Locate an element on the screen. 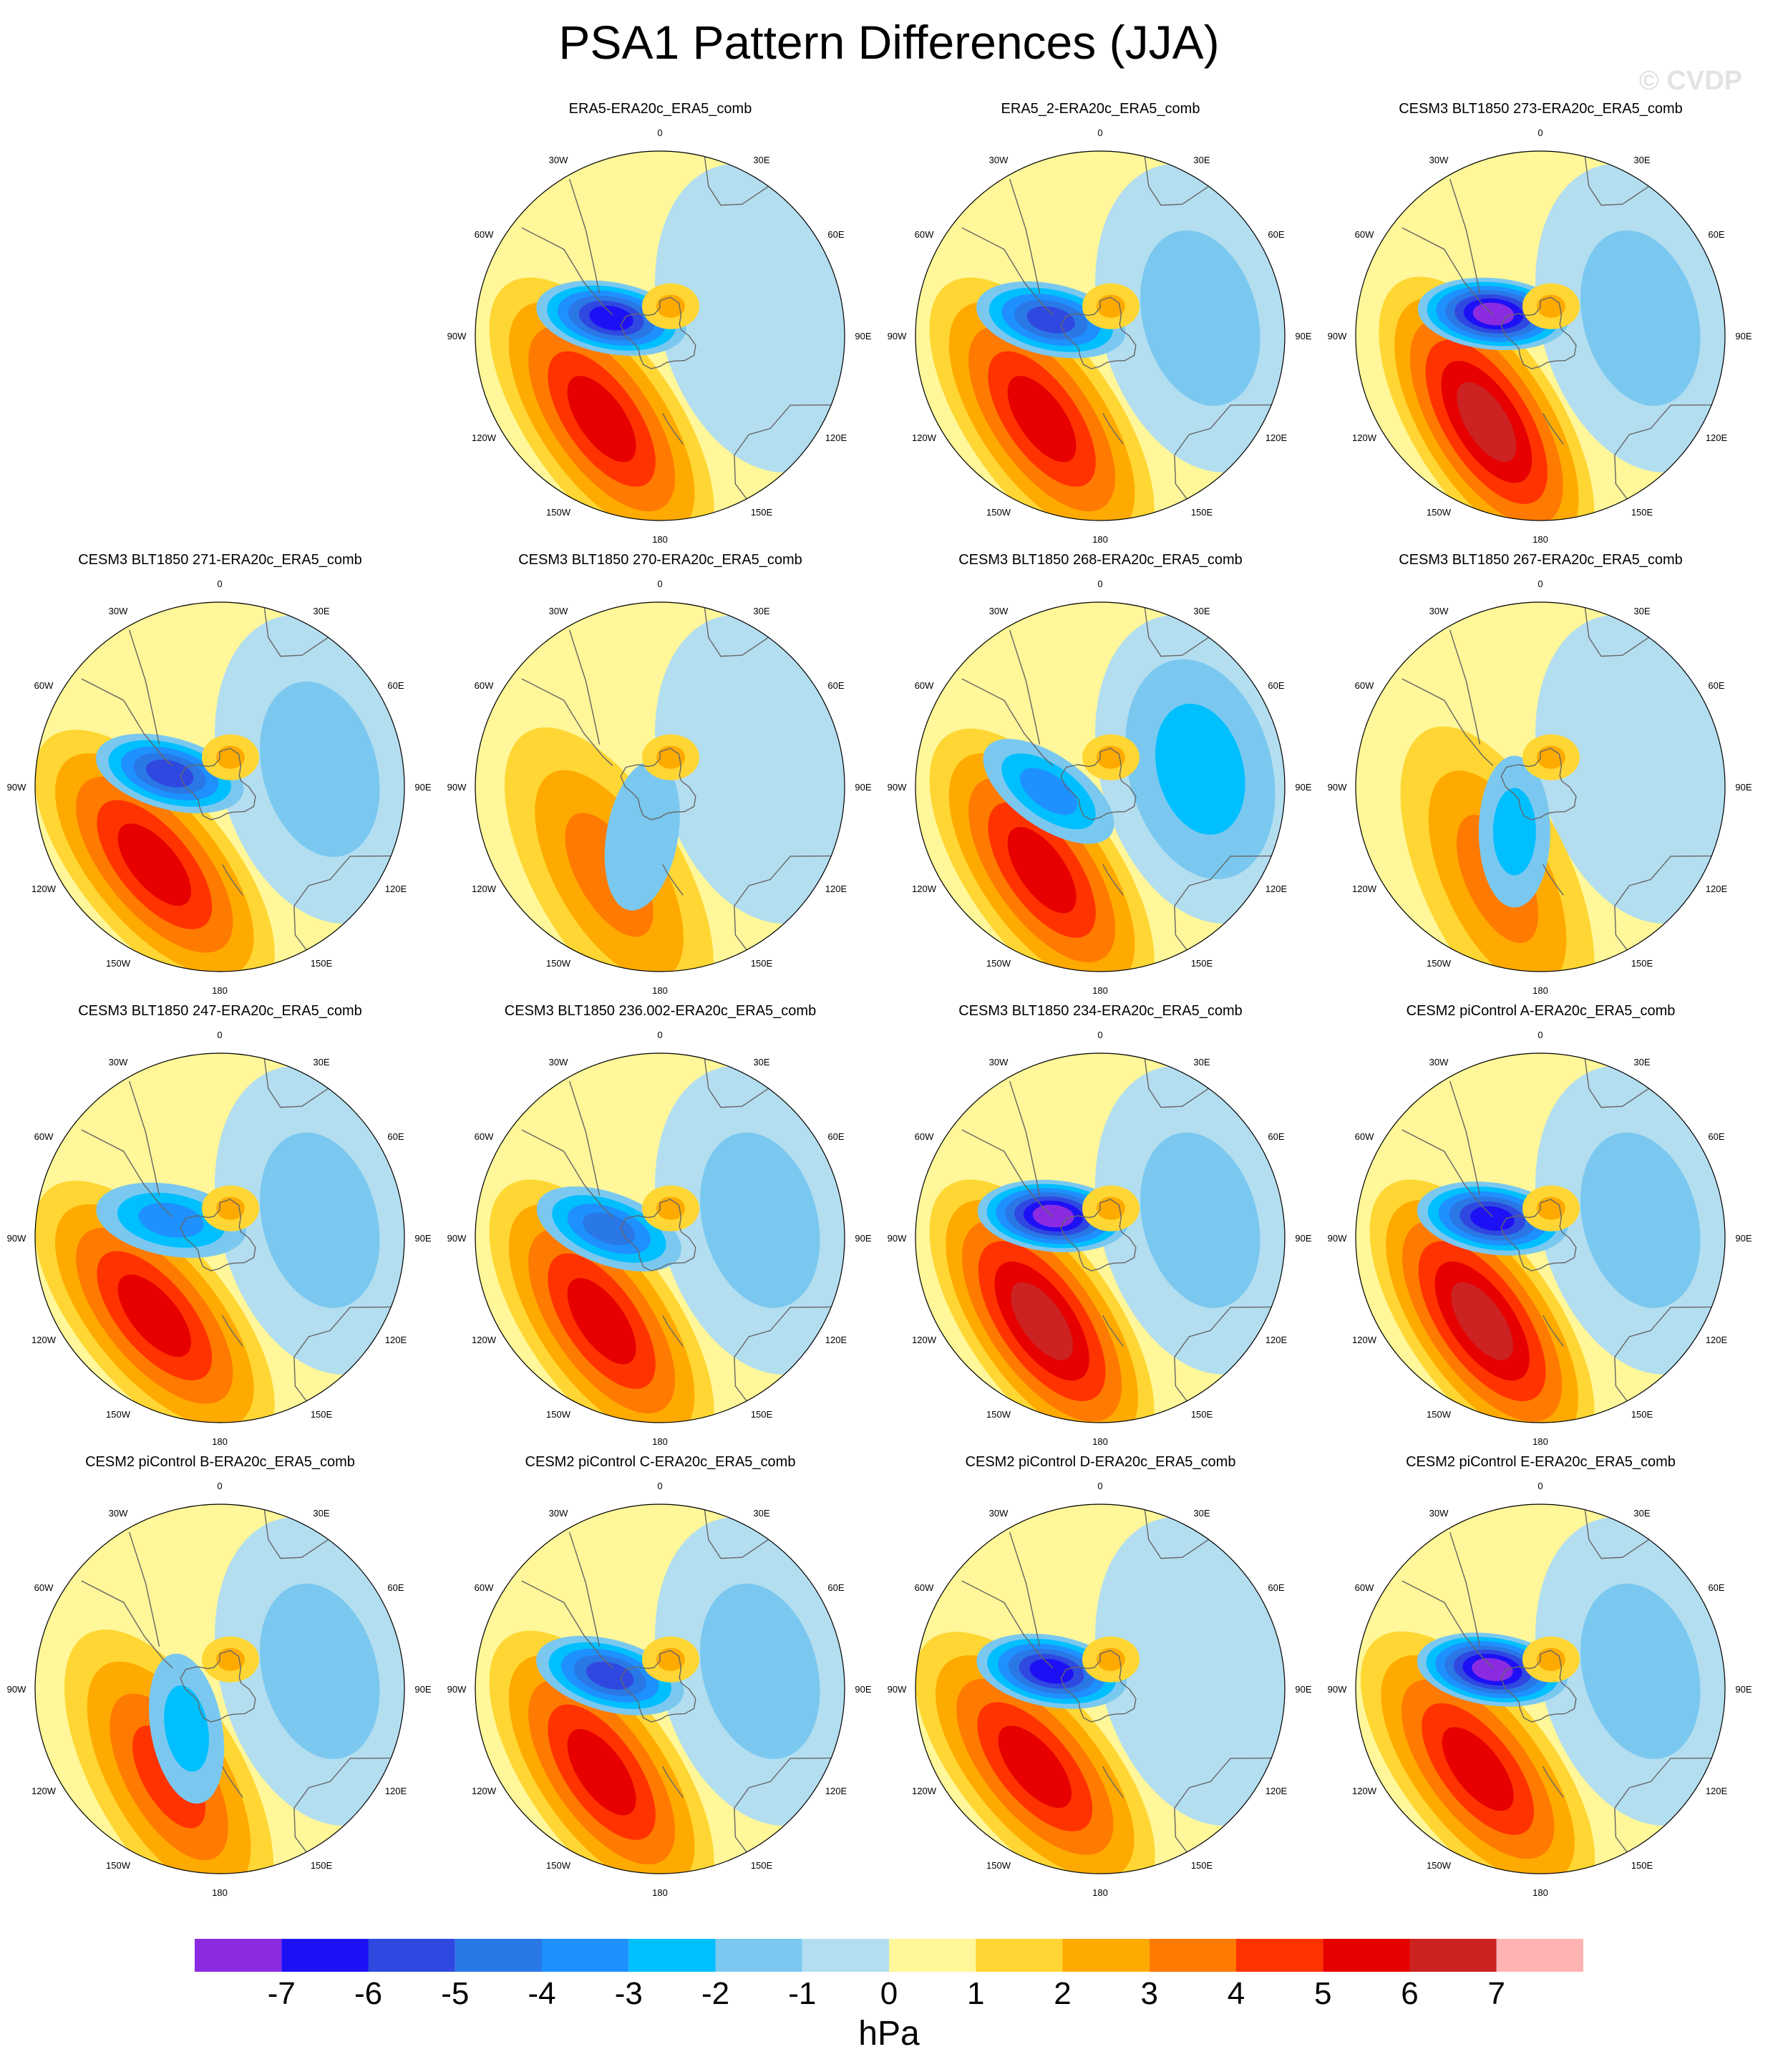  longitude-label: 30E is located at coordinates (1641, 611).